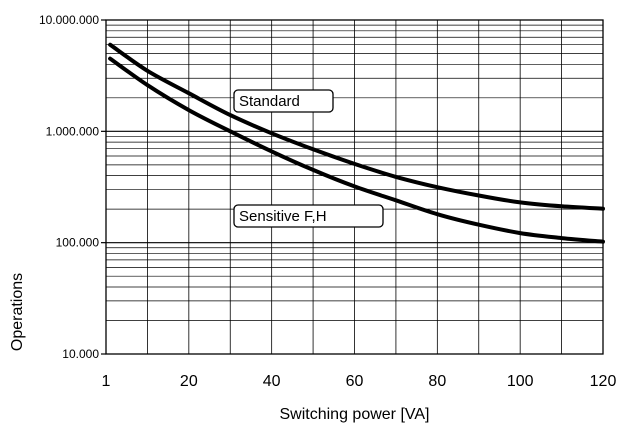 This screenshot has width=622, height=427. What do you see at coordinates (78, 243) in the screenshot?
I see `y-tick-label: 100.000` at bounding box center [78, 243].